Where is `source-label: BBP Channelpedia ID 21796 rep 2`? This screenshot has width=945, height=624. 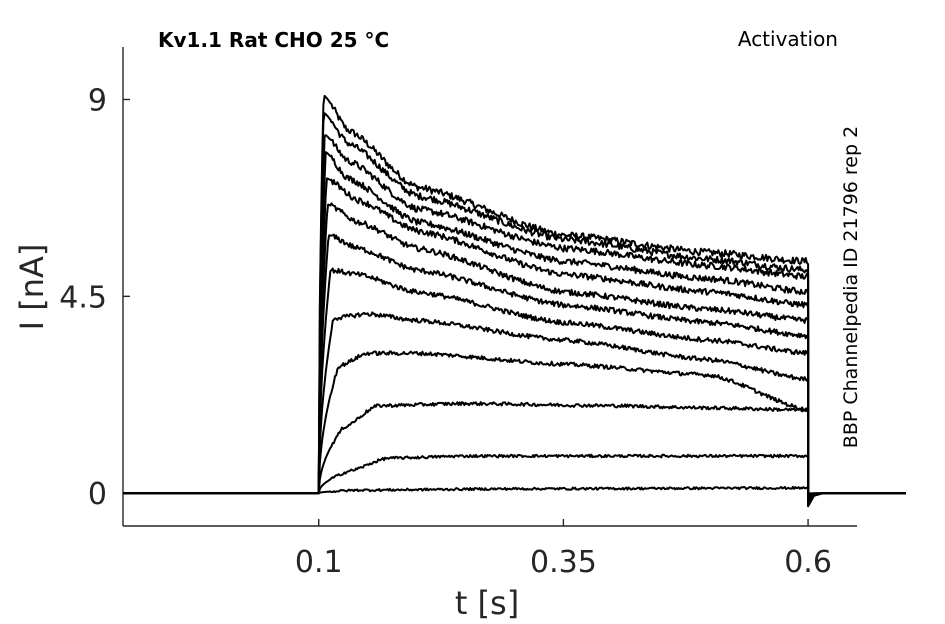 source-label: BBP Channelpedia ID 21796 rep 2 is located at coordinates (851, 287).